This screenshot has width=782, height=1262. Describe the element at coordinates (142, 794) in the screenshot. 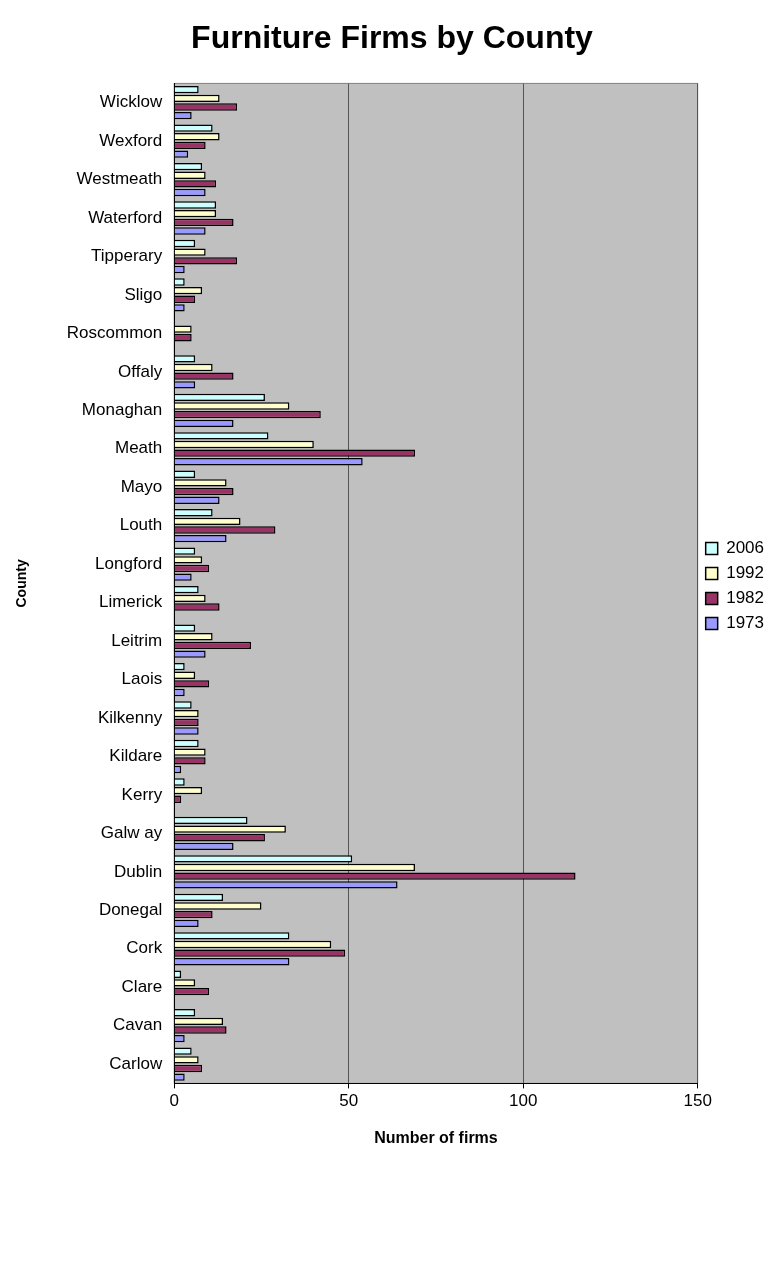

I see `y-tick-label: Kerry` at that location.